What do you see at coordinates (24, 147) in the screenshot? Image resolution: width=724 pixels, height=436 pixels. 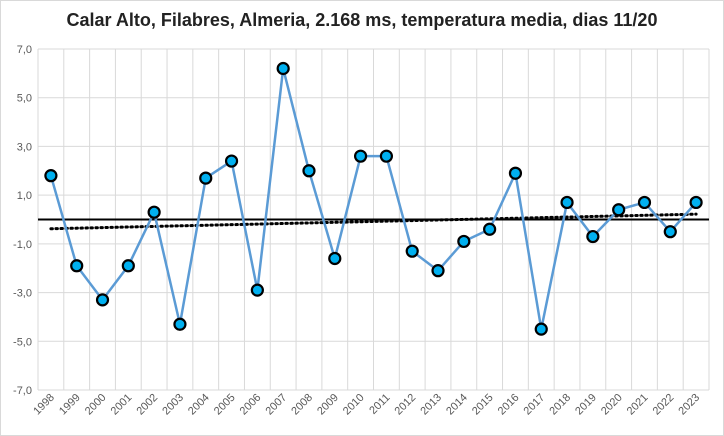 I see `y-tick-label: 3,0` at bounding box center [24, 147].